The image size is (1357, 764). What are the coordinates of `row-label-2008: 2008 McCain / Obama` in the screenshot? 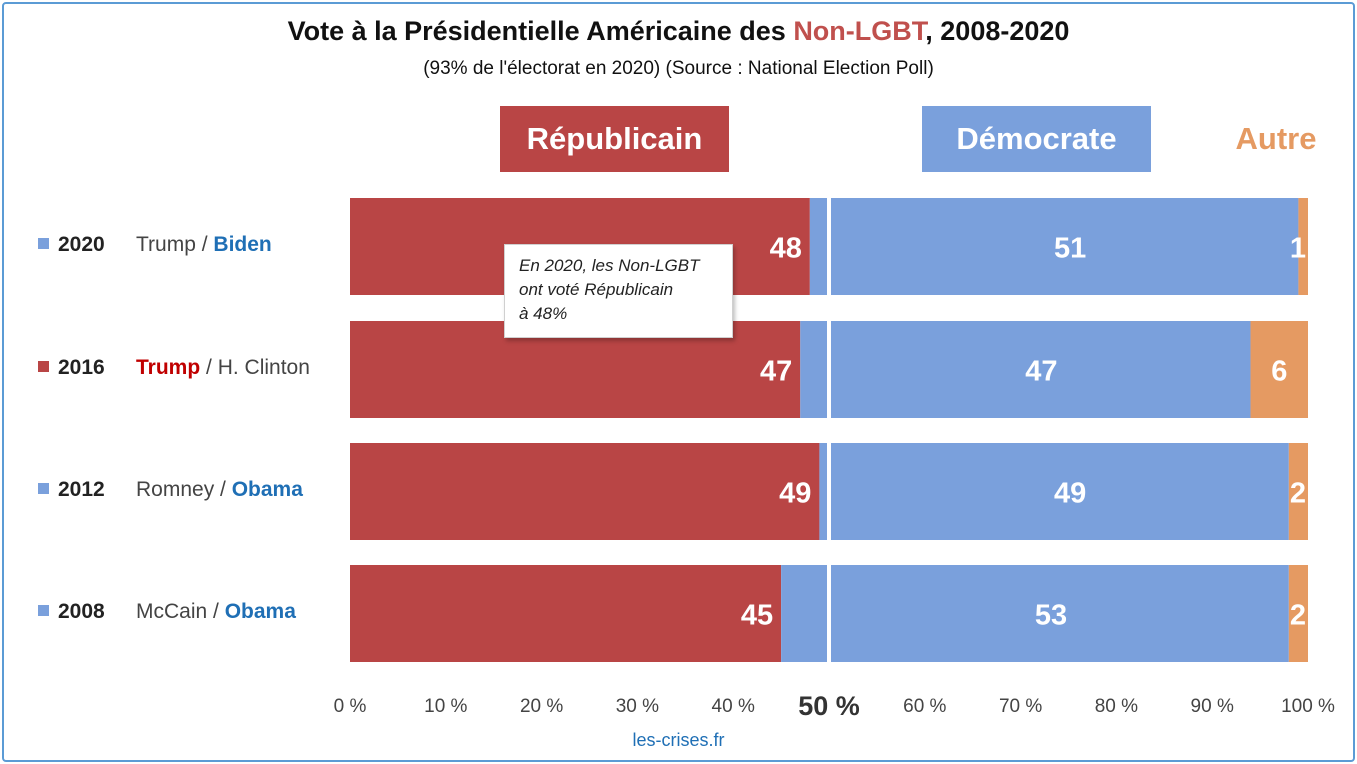 It's located at (167, 612).